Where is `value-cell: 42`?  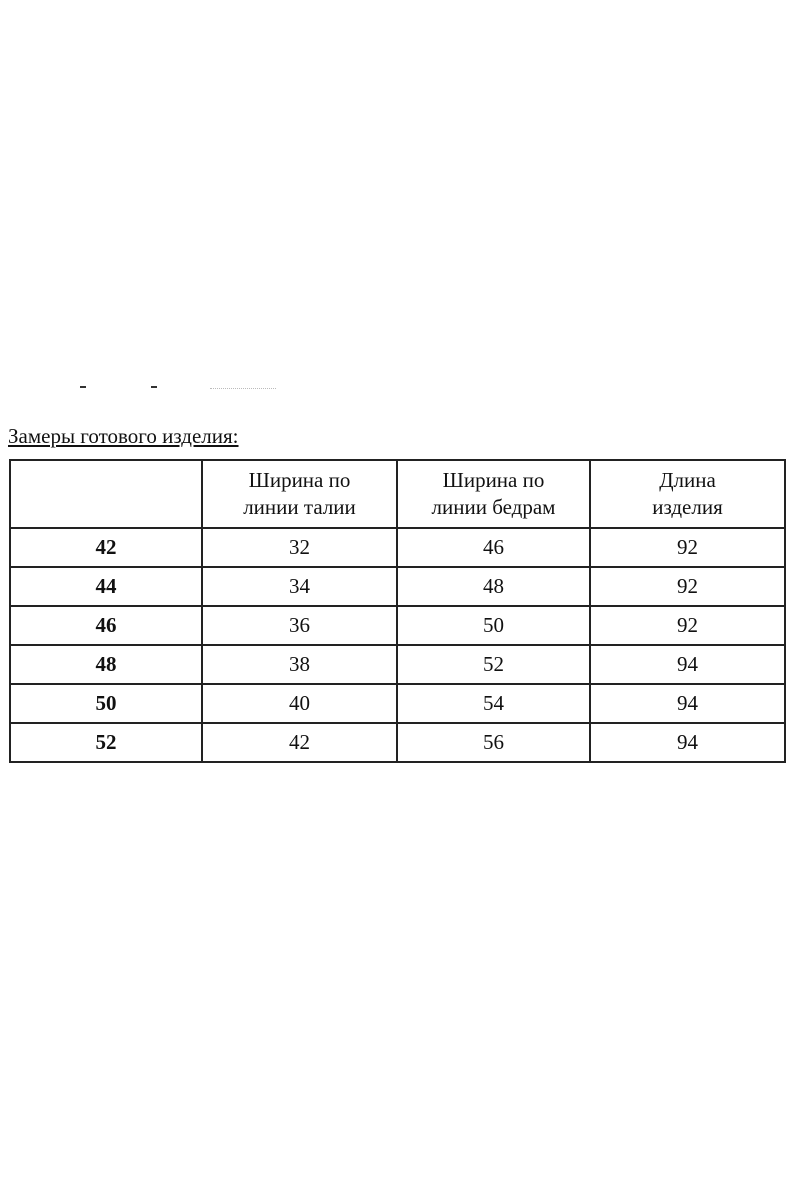 value-cell: 42 is located at coordinates (299, 742).